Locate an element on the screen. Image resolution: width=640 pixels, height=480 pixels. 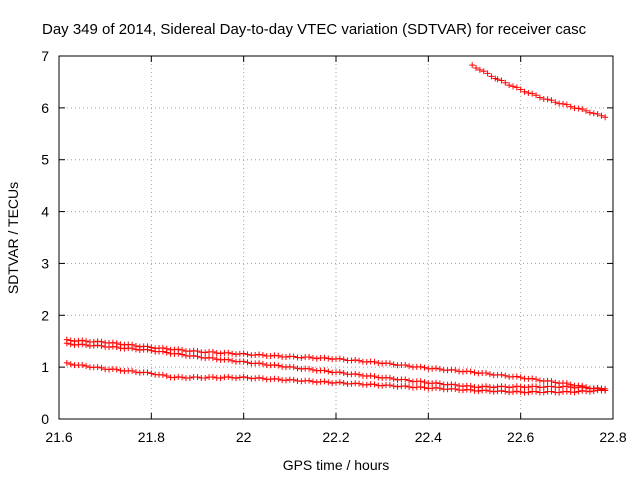
y-tick-label: 5 is located at coordinates (45, 160).